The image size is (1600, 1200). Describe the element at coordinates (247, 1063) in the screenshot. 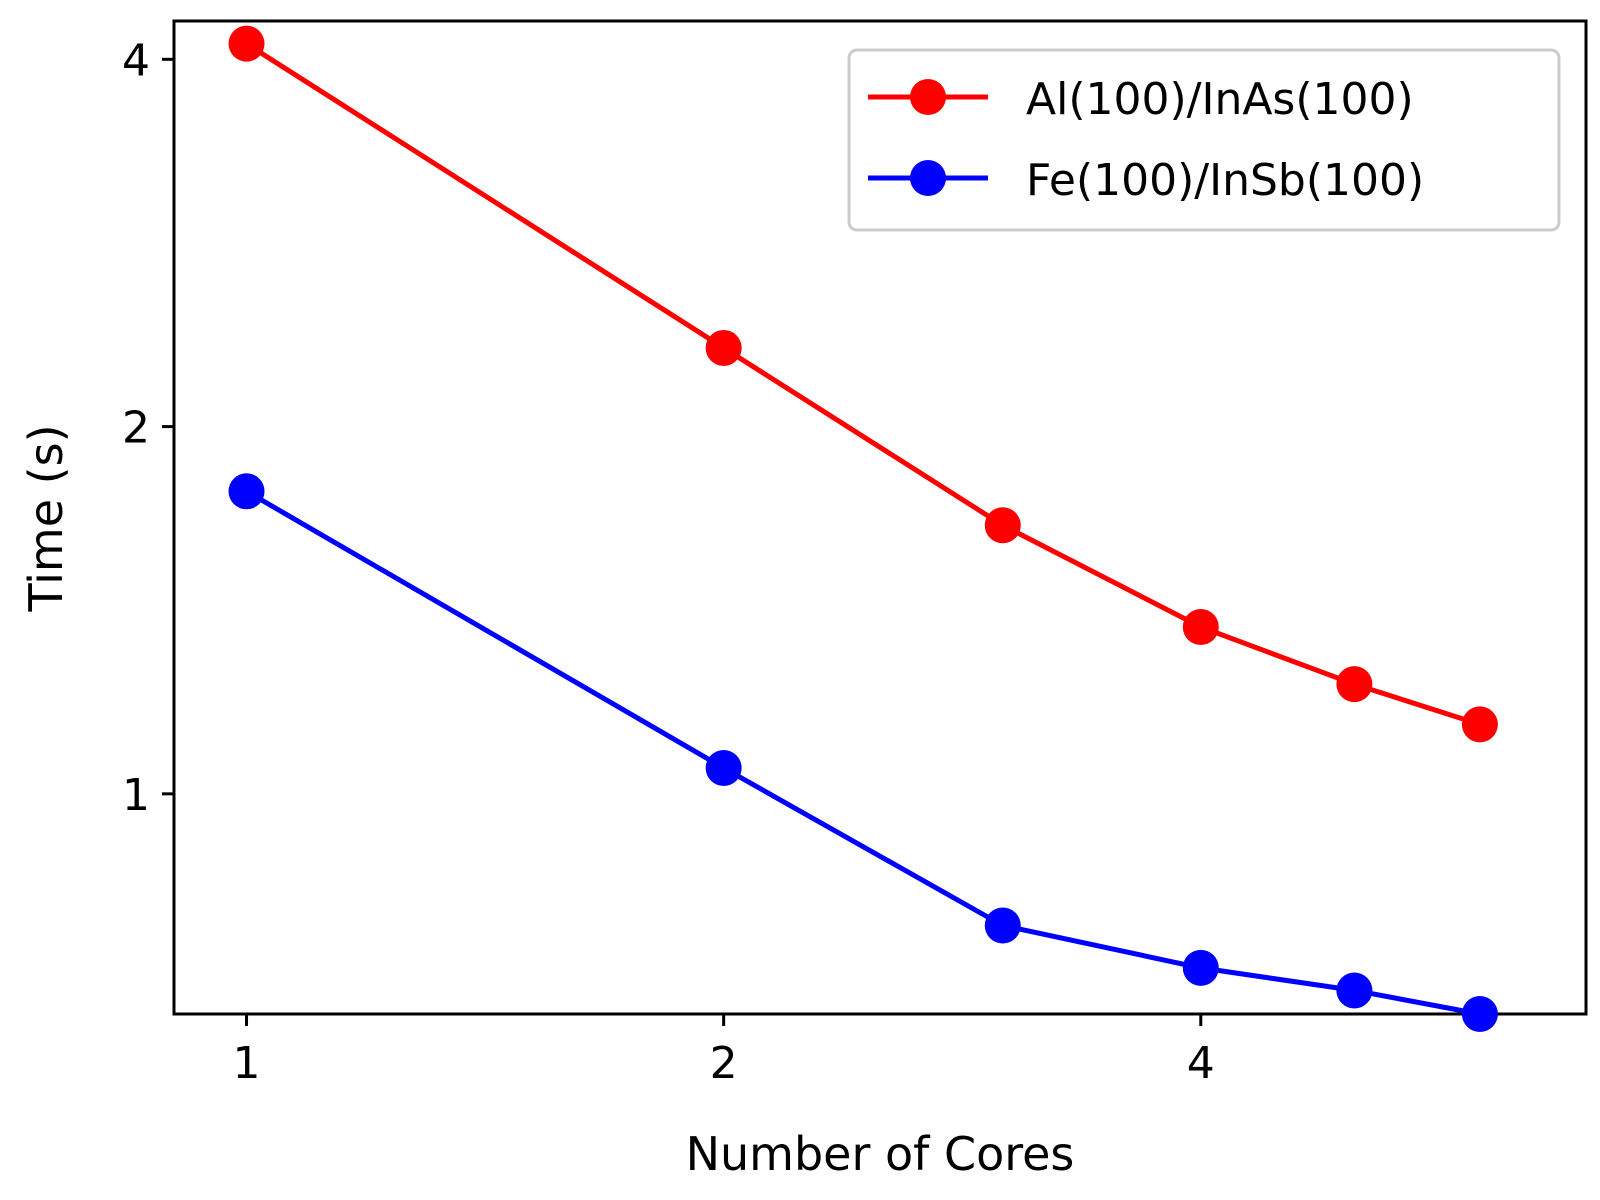

I see `x-tick-label-0: 1` at that location.